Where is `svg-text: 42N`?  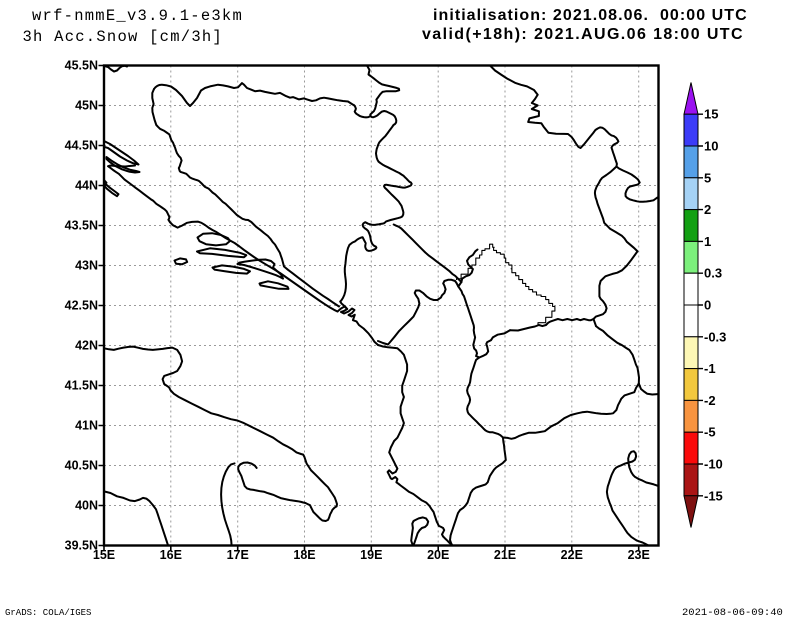 svg-text: 42N is located at coordinates (86, 346).